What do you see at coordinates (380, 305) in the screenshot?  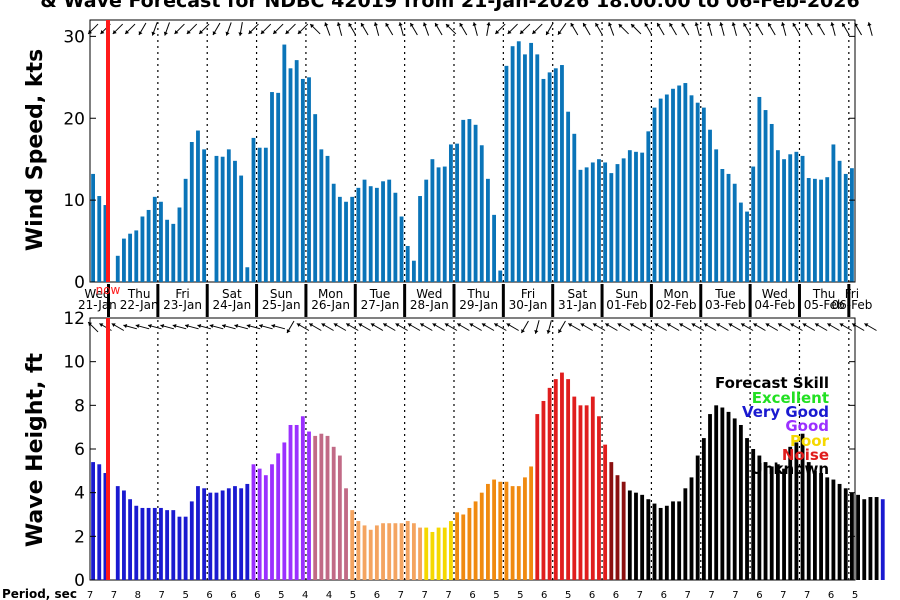 I see `date-label: 27-Jan` at bounding box center [380, 305].